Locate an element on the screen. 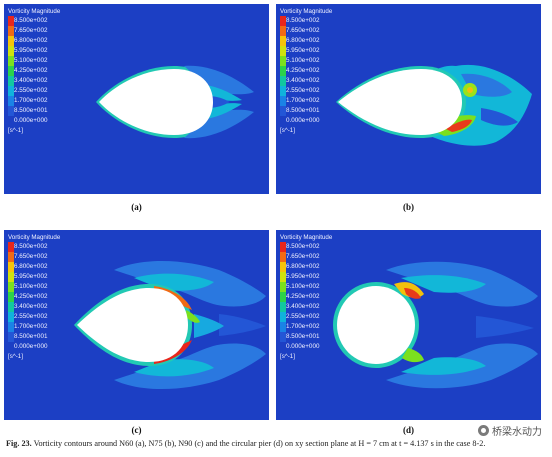 This screenshot has width=552, height=457. wechat-icon is located at coordinates (483, 430).